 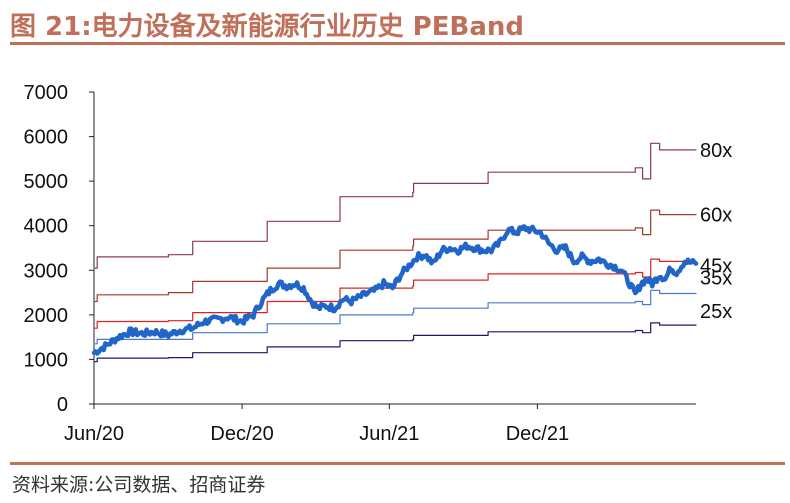 What do you see at coordinates (139, 485) in the screenshot?
I see `source-note: 资料来源:公司数据、招商证券` at bounding box center [139, 485].